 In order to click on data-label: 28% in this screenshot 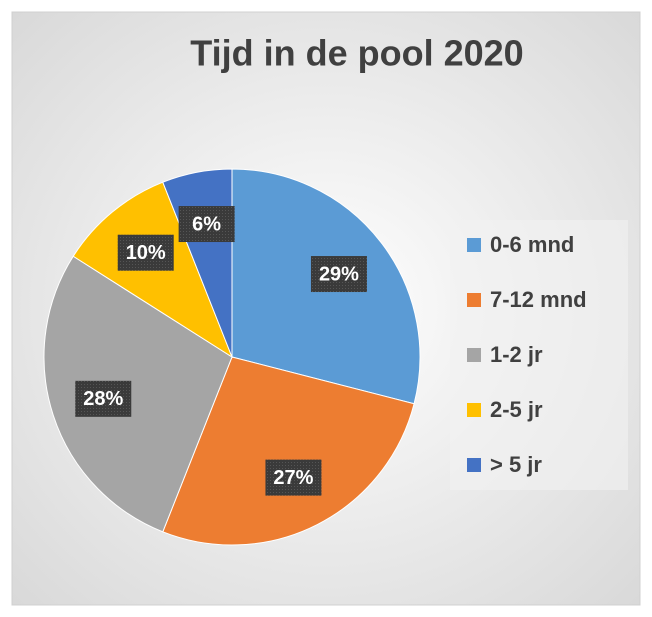, I will do `click(103, 399)`.